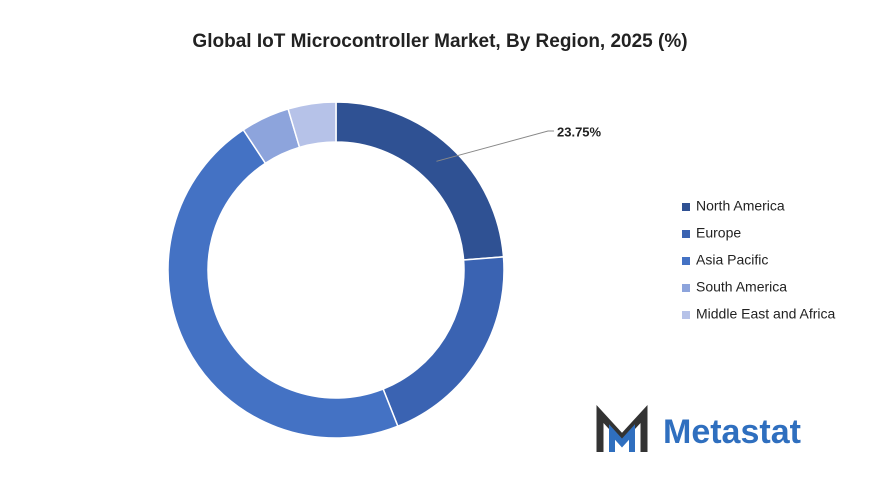  I want to click on data-label: 23.75%, so click(579, 131).